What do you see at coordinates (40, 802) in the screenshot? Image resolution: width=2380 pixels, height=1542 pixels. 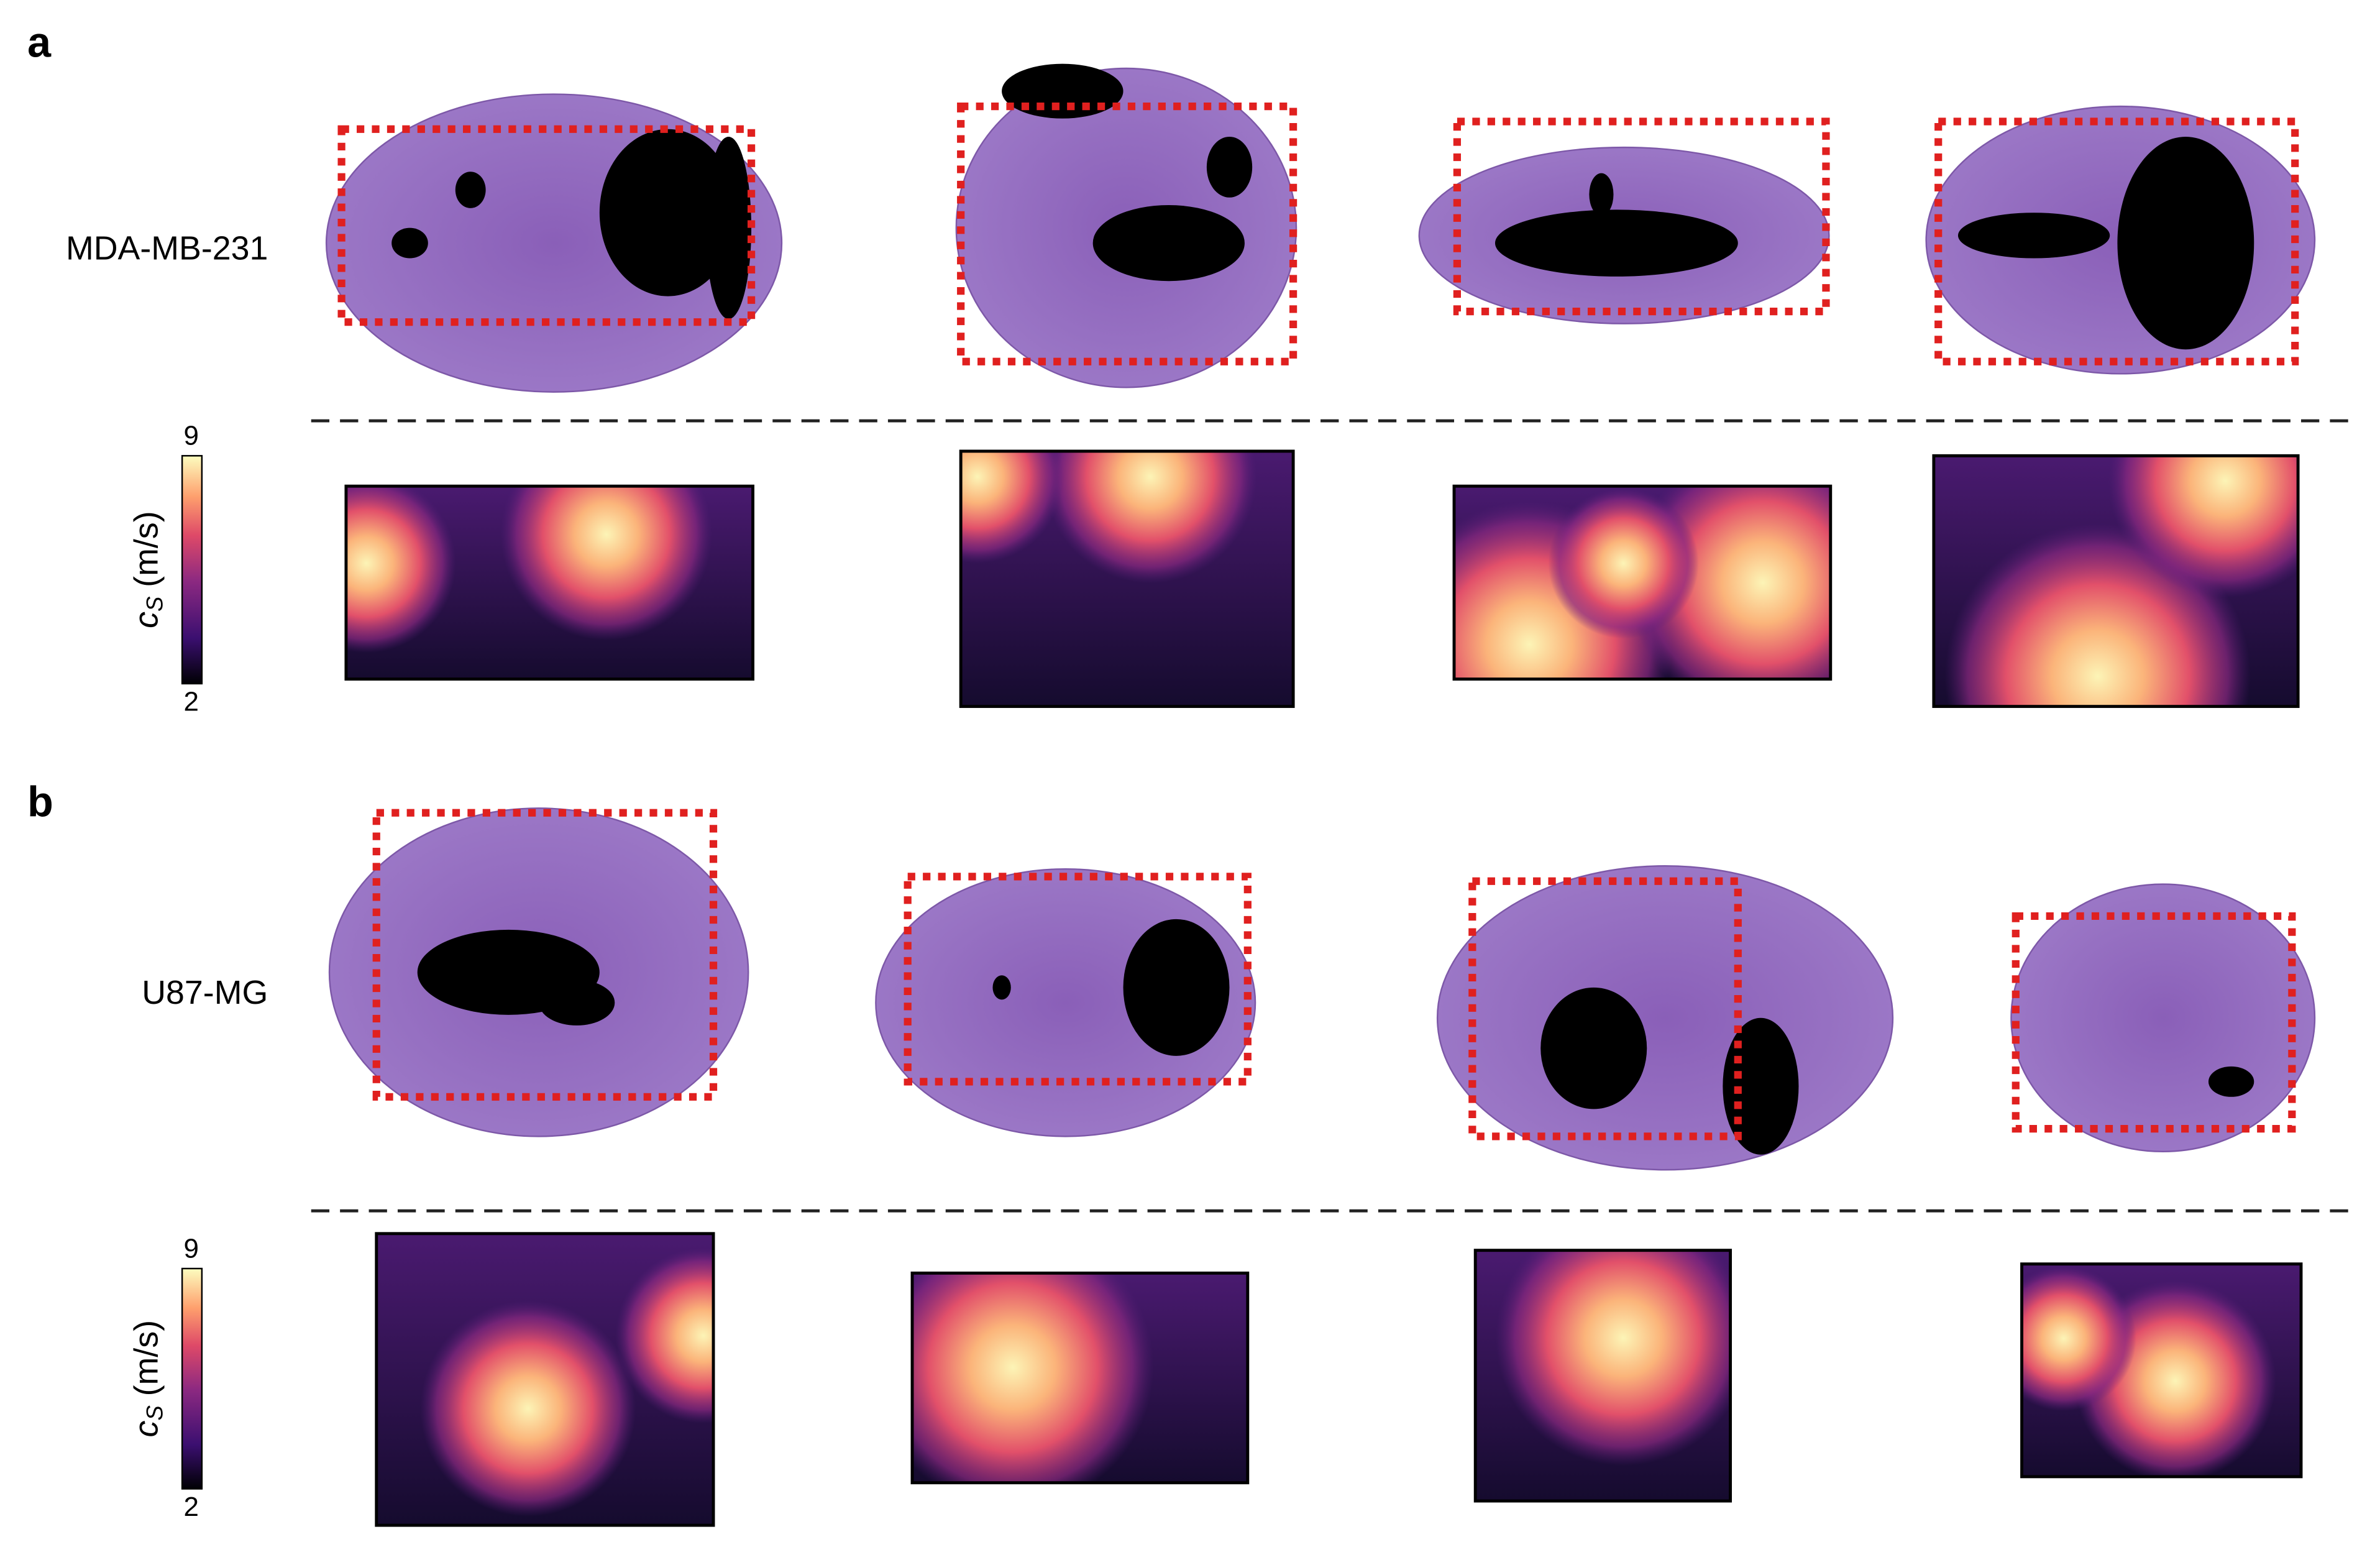 I see `panel-label: b` at bounding box center [40, 802].